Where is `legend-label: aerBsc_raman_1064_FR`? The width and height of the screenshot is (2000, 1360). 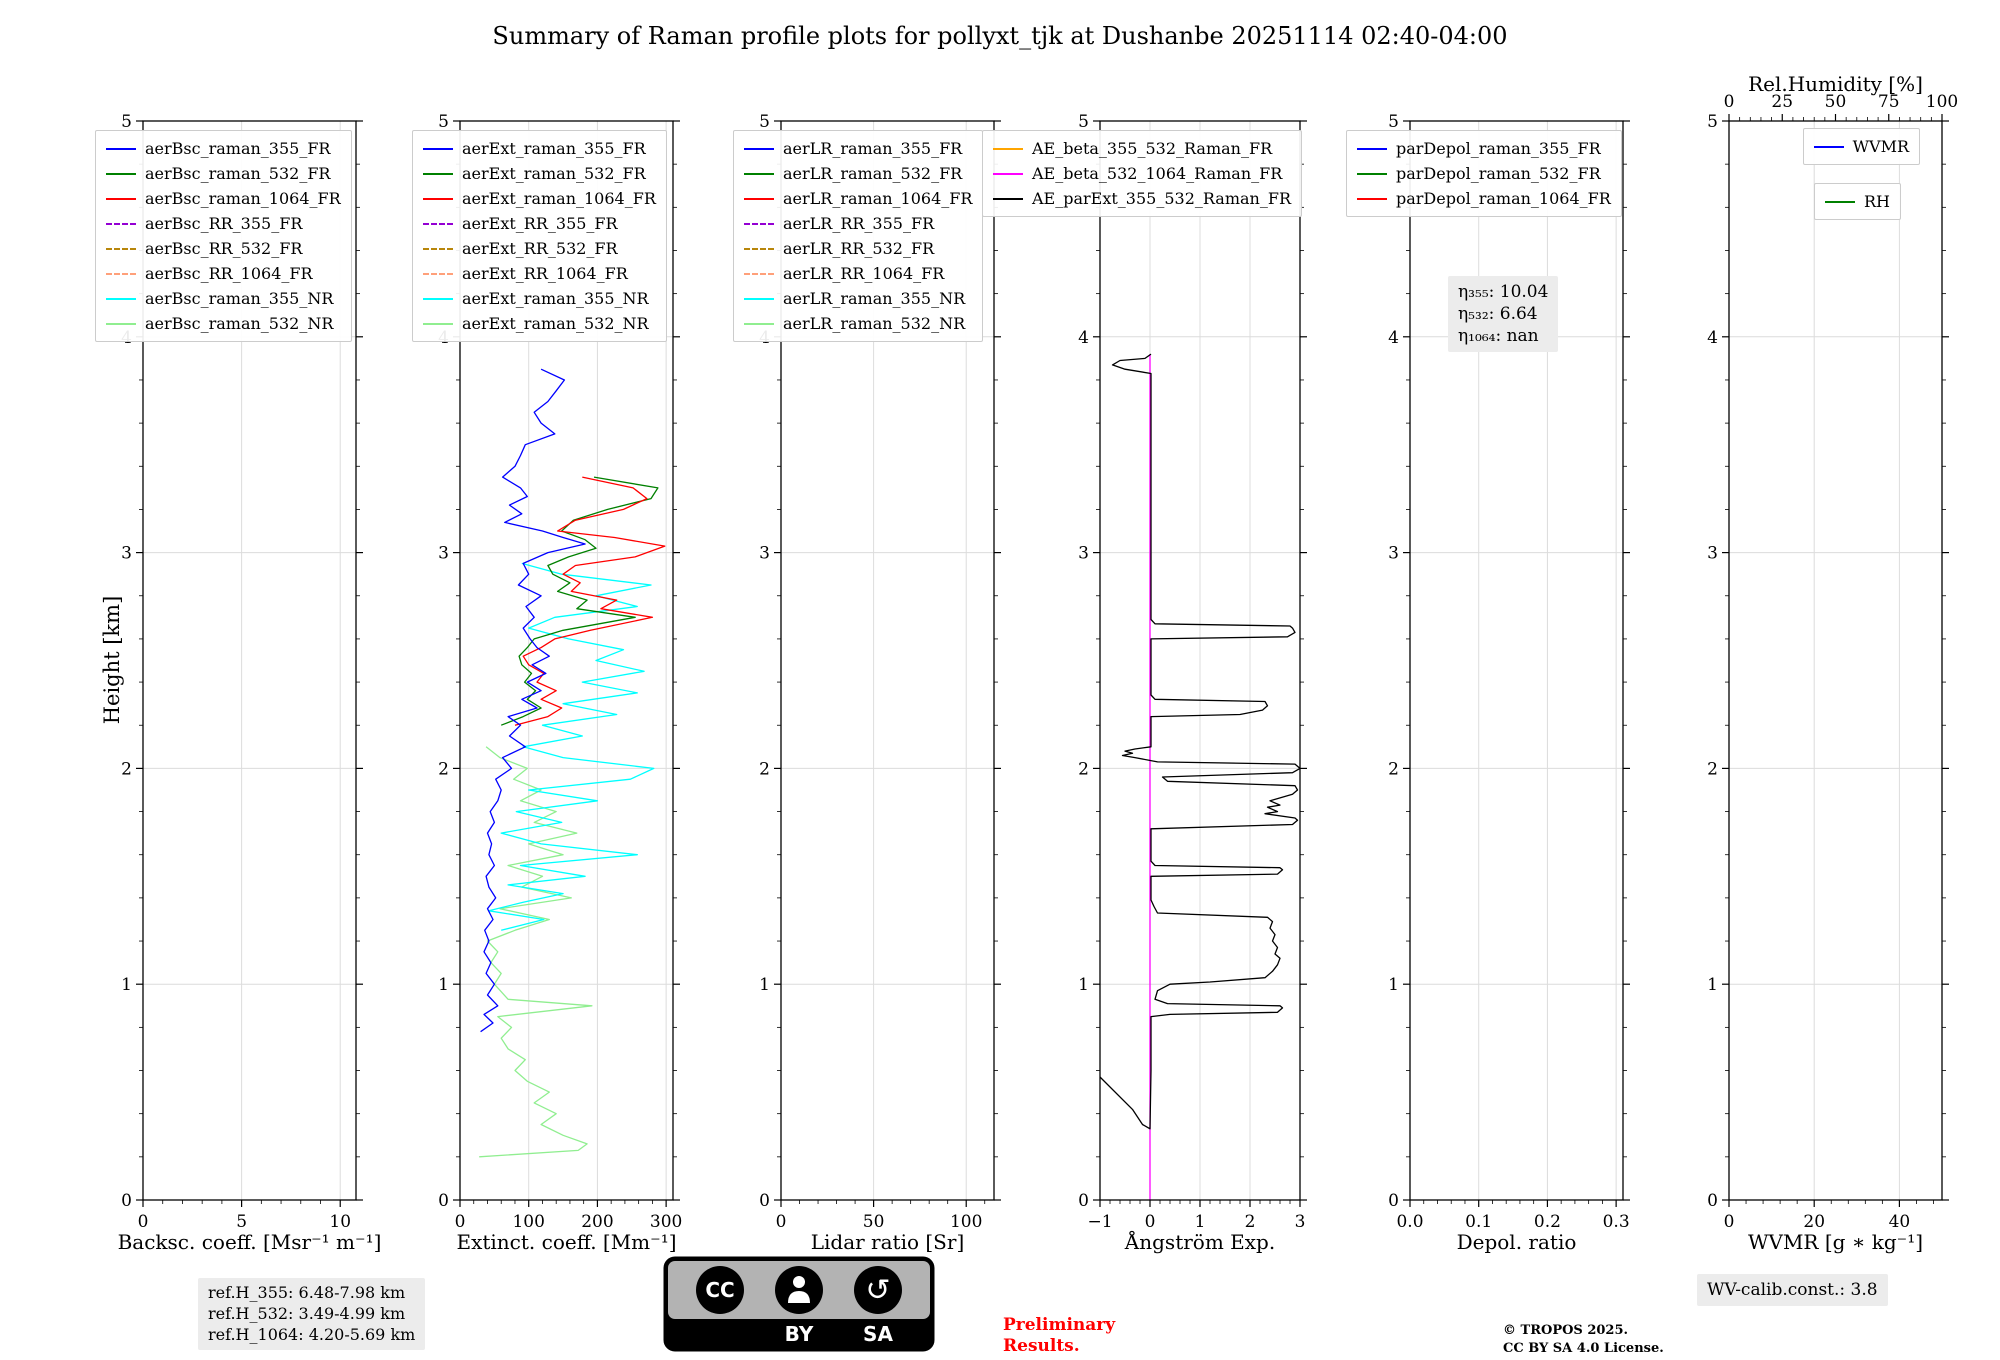 legend-label: aerBsc_raman_1064_FR is located at coordinates (243, 198).